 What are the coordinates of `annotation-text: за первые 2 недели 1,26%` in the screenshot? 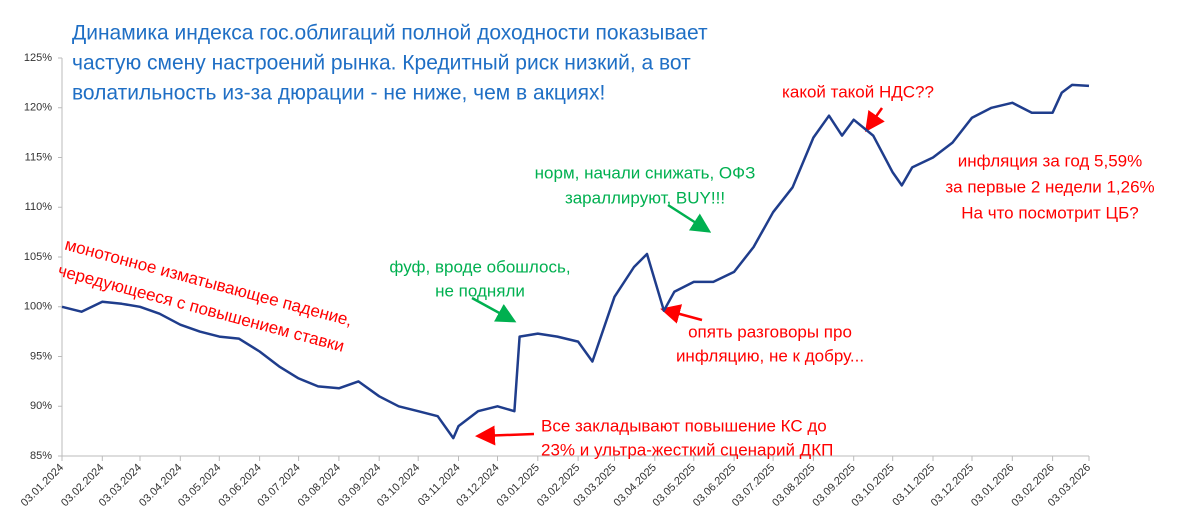 It's located at (1049, 186).